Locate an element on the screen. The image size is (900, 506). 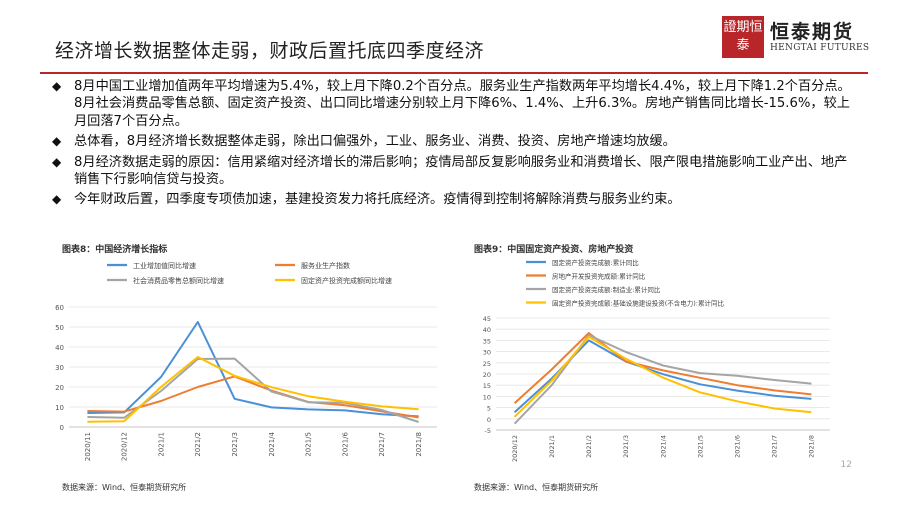
y-tick-label: 25 is located at coordinates (487, 364).